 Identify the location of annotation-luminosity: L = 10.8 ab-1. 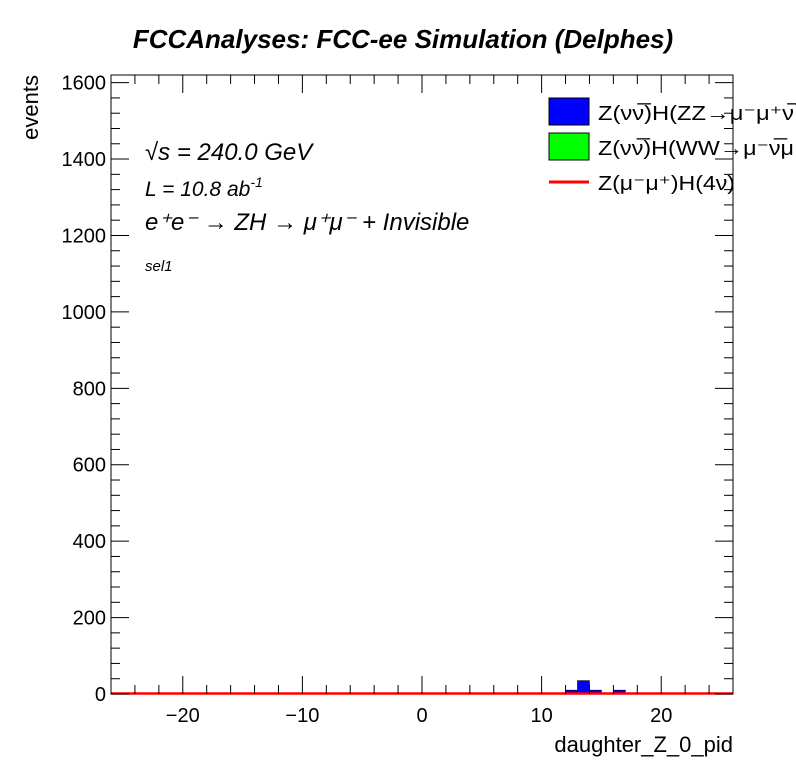
(204, 187).